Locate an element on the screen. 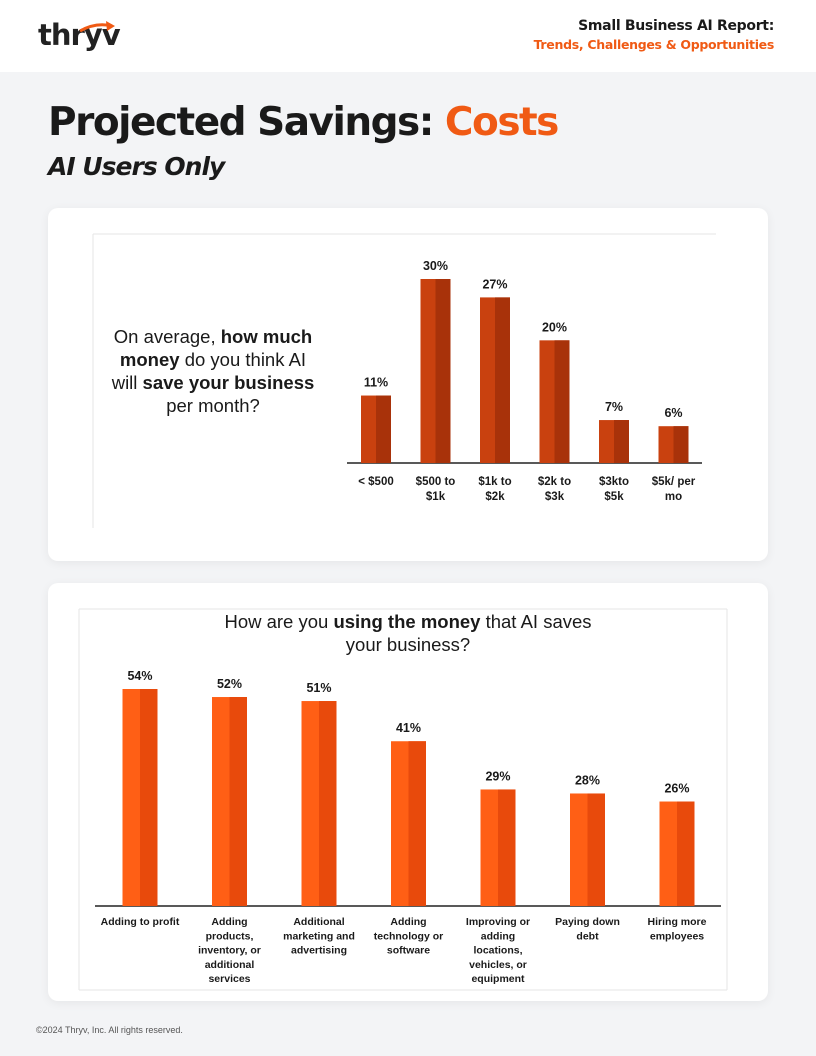  report-title-line1: Small Business AI Report: is located at coordinates (676, 26).